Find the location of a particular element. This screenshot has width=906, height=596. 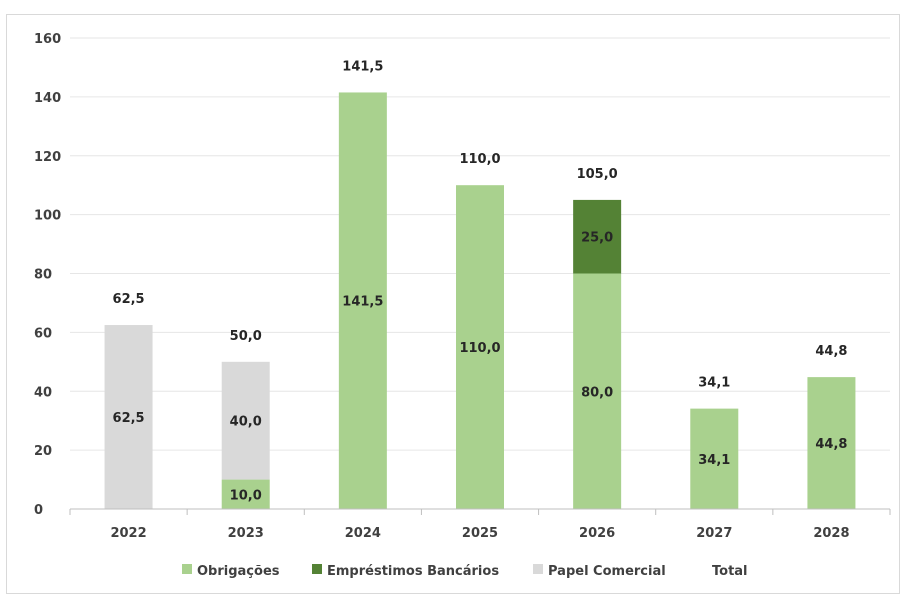

legend-label: Papel Comercial is located at coordinates (607, 571).